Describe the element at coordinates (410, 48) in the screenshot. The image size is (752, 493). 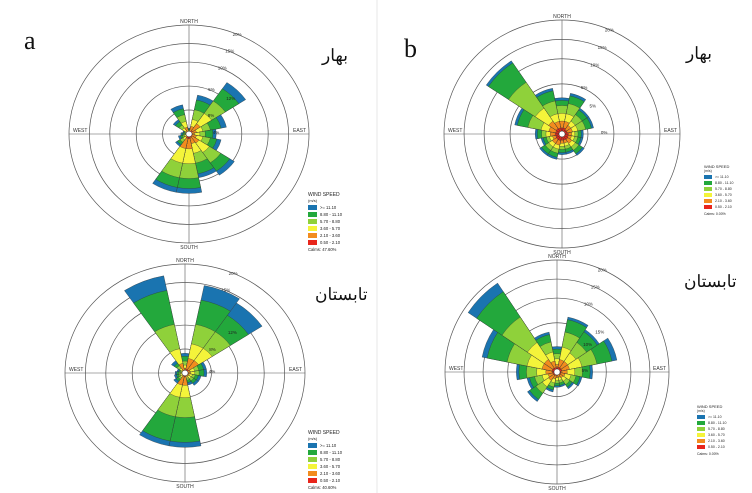
I see `panel-label-b: b` at that location.